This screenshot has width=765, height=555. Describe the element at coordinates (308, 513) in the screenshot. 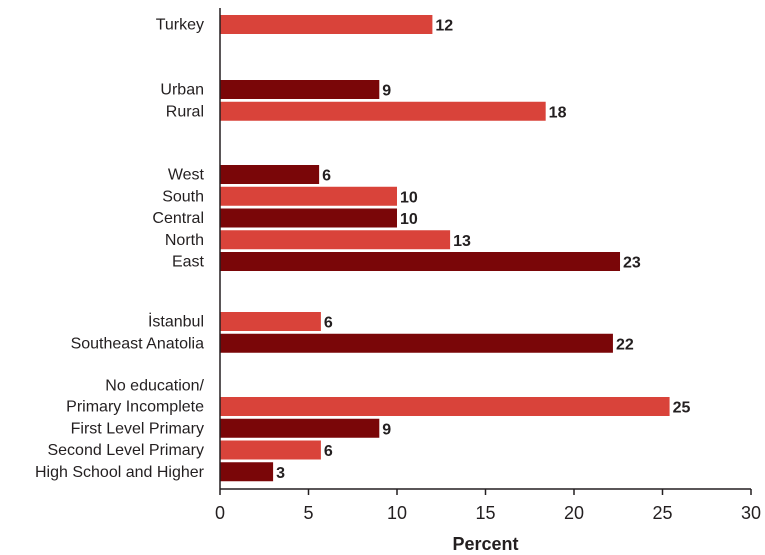

I see `x-tick-label: 5` at that location.